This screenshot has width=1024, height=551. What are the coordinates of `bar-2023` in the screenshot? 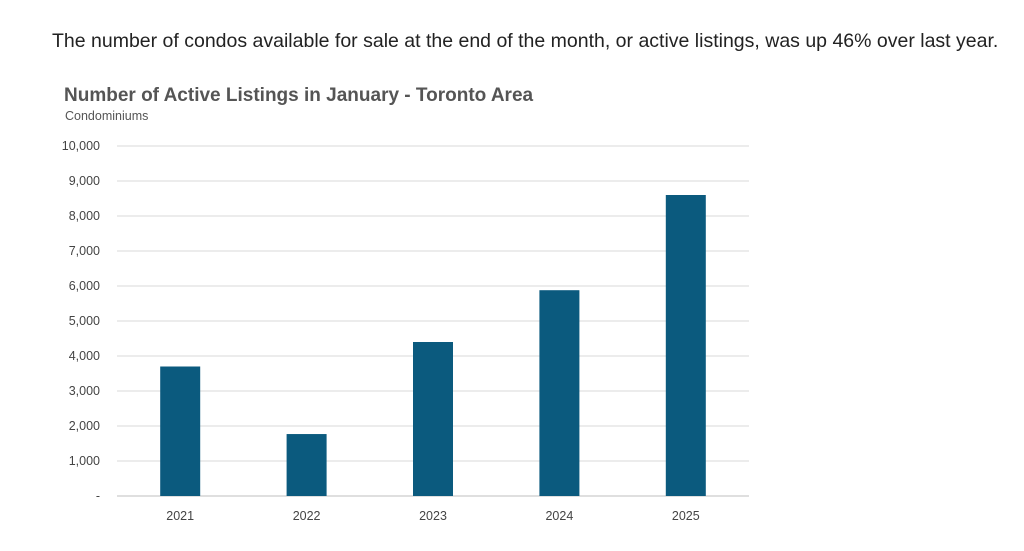 It's located at (433, 419).